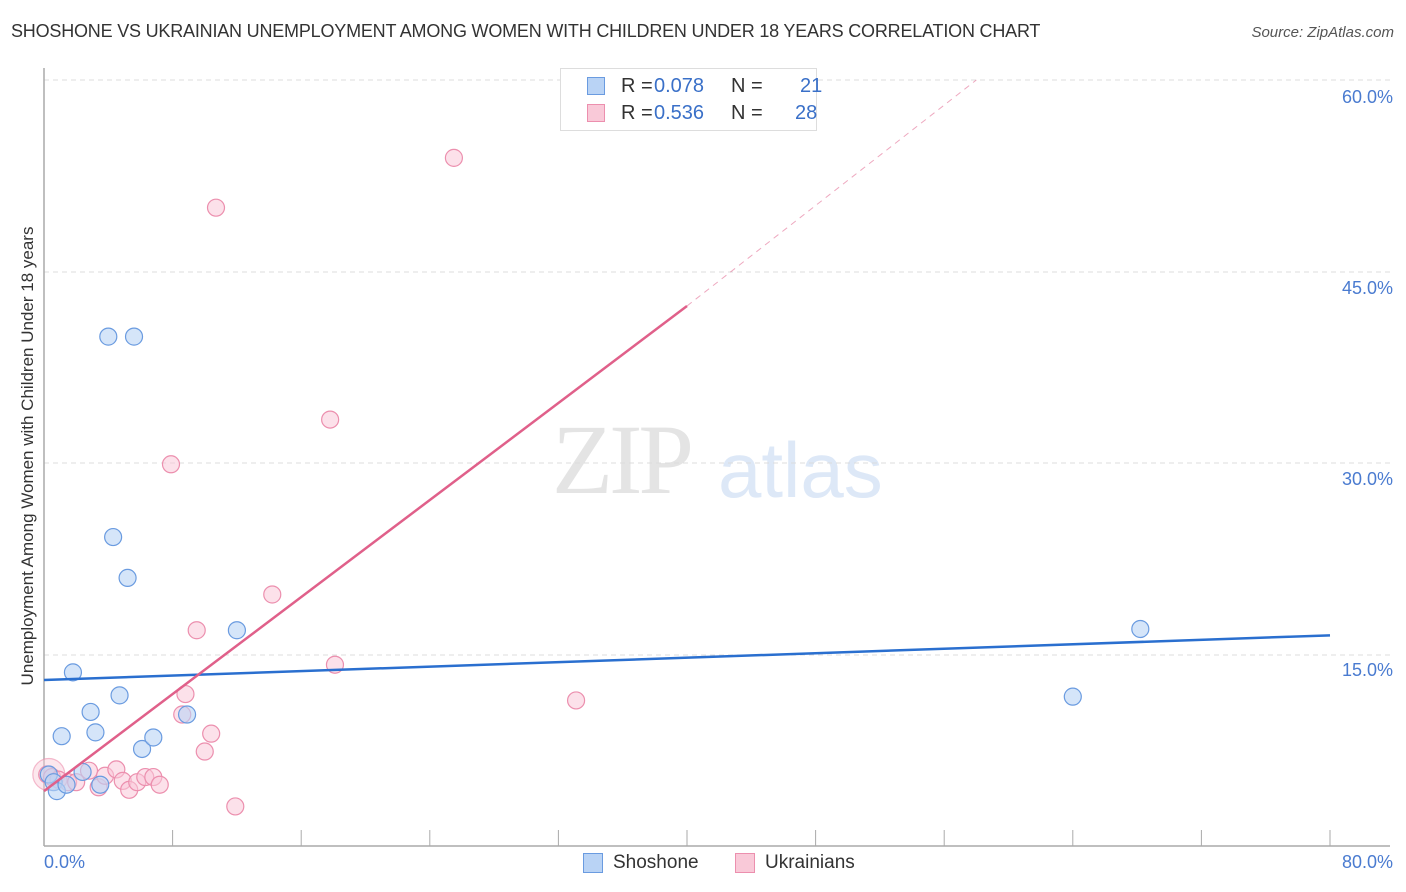  What do you see at coordinates (623, 459) in the screenshot?
I see `watermark-zip: ZIP` at bounding box center [623, 459].